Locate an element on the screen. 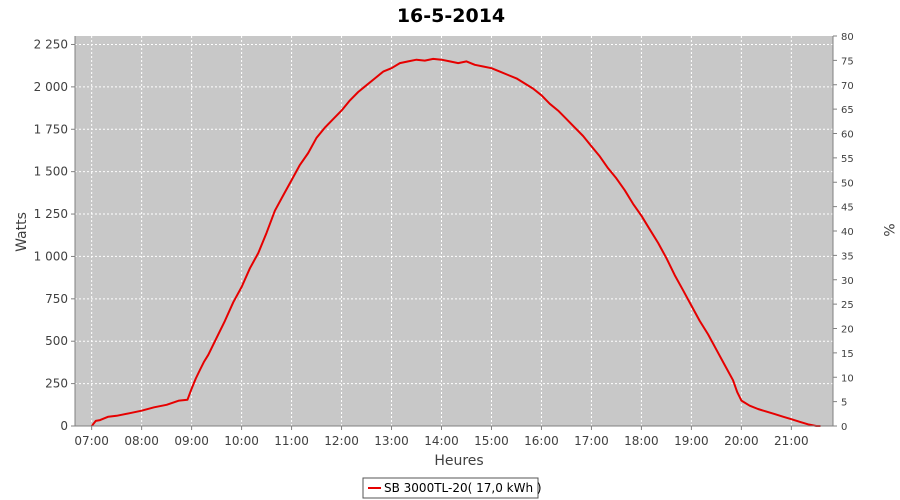  y2-tick-label: 75 is located at coordinates (847, 61).